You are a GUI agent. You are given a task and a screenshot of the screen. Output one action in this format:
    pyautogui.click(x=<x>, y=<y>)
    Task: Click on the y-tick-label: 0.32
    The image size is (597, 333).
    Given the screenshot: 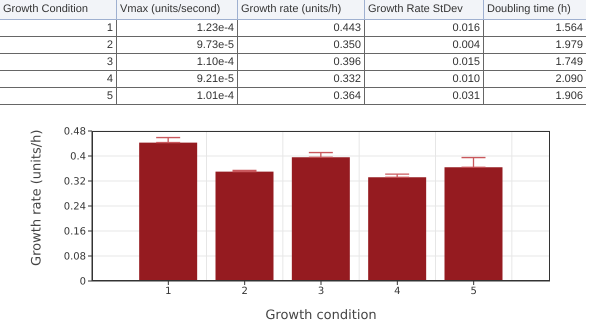 What is the action you would take?
    pyautogui.click(x=75, y=182)
    